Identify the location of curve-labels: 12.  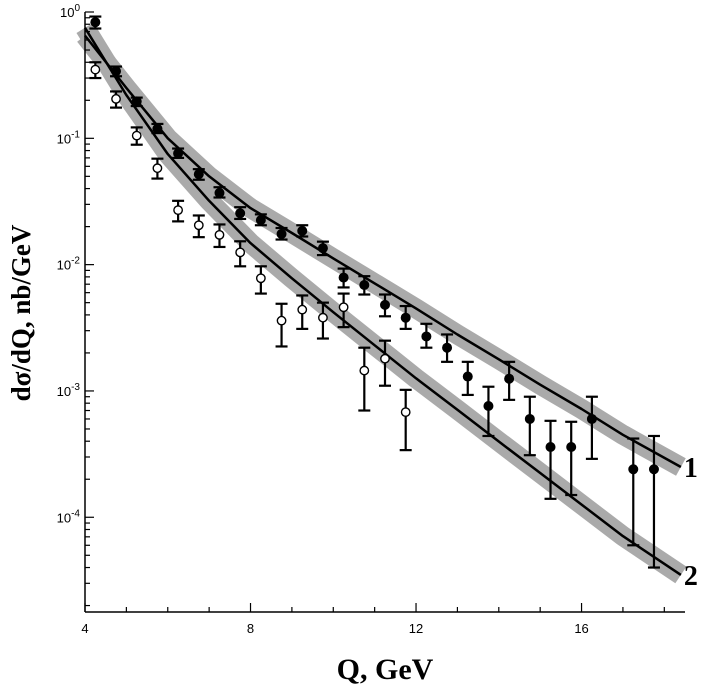
(691, 522).